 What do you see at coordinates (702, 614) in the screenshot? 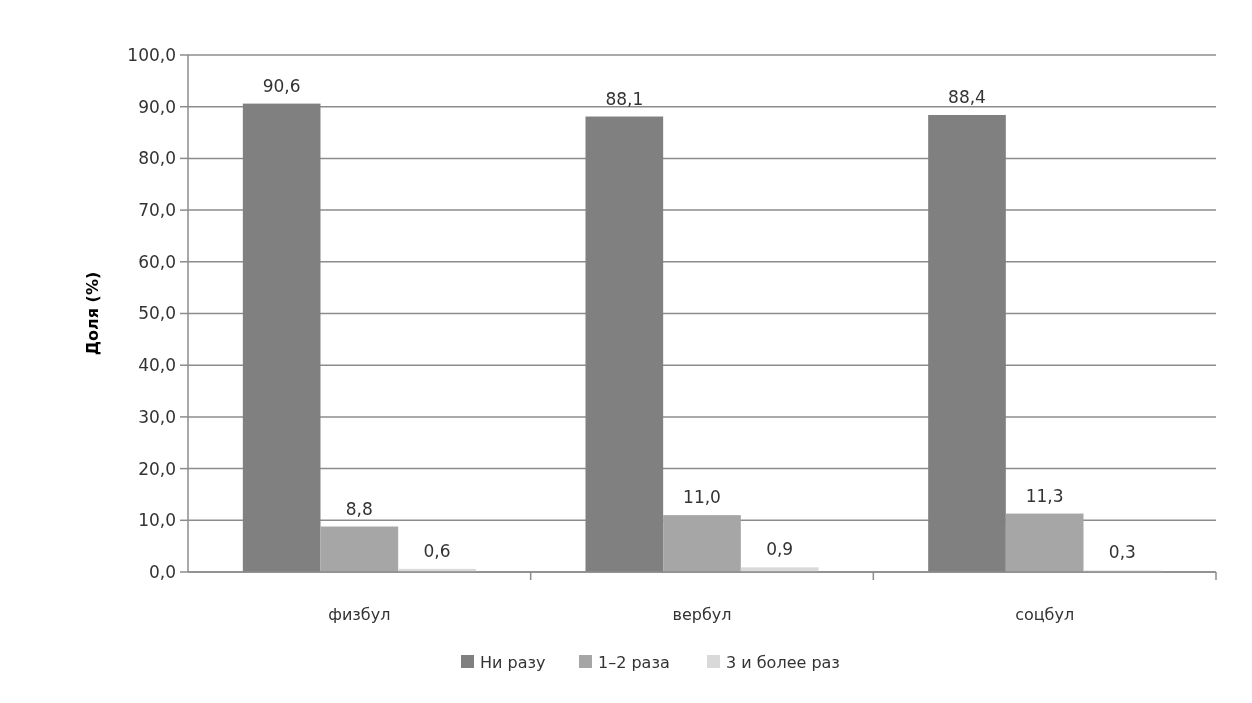
I see `x-tick-label: вербул` at bounding box center [702, 614].